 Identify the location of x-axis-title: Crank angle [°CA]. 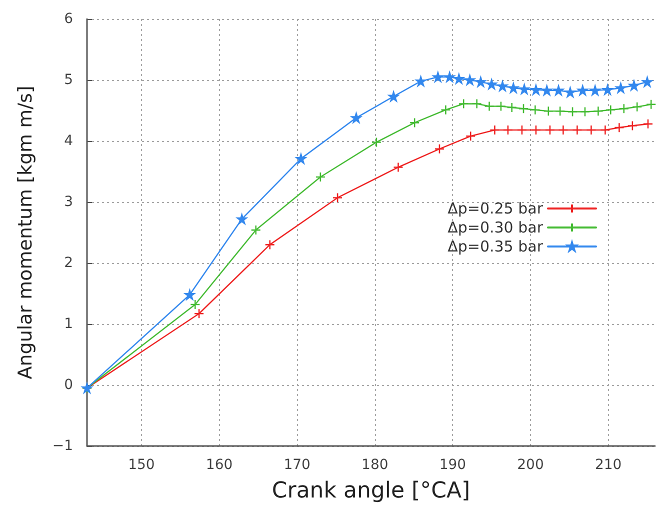
(371, 491).